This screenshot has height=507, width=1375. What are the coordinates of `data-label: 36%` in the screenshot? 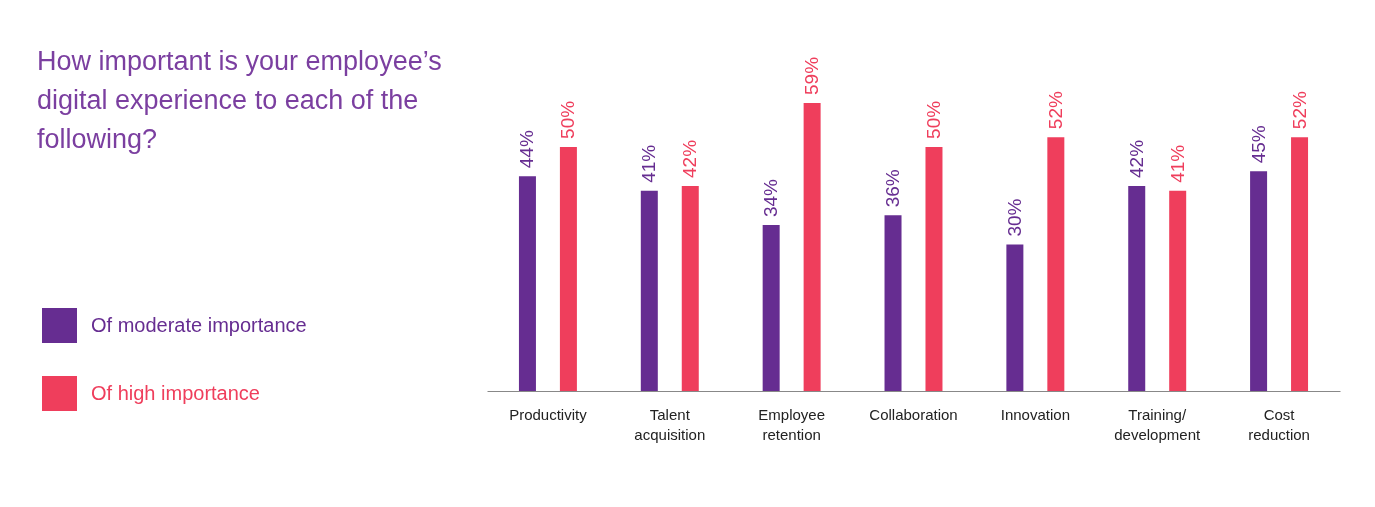 It's located at (893, 188).